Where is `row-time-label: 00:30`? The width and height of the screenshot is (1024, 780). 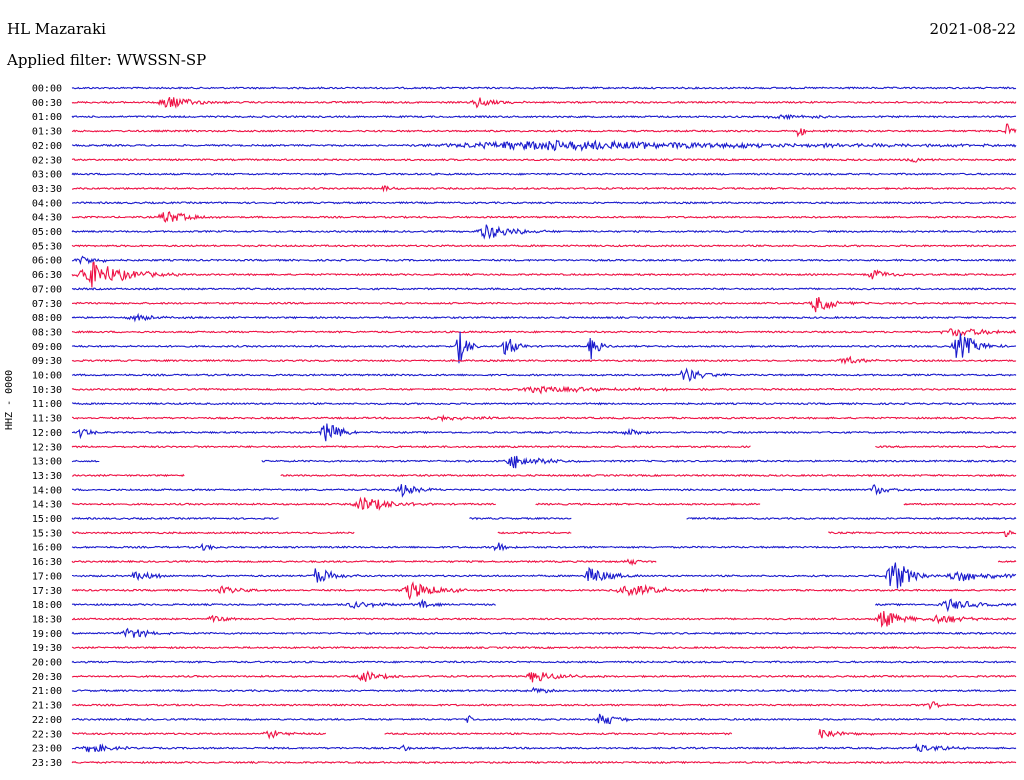 row-time-label: 00:30 is located at coordinates (47, 103).